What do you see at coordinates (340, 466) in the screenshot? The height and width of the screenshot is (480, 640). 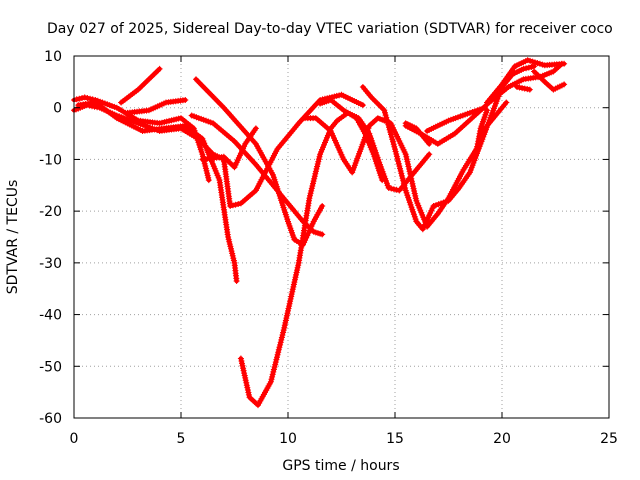 I see `x-axis-label: GPS time / hours` at bounding box center [340, 466].